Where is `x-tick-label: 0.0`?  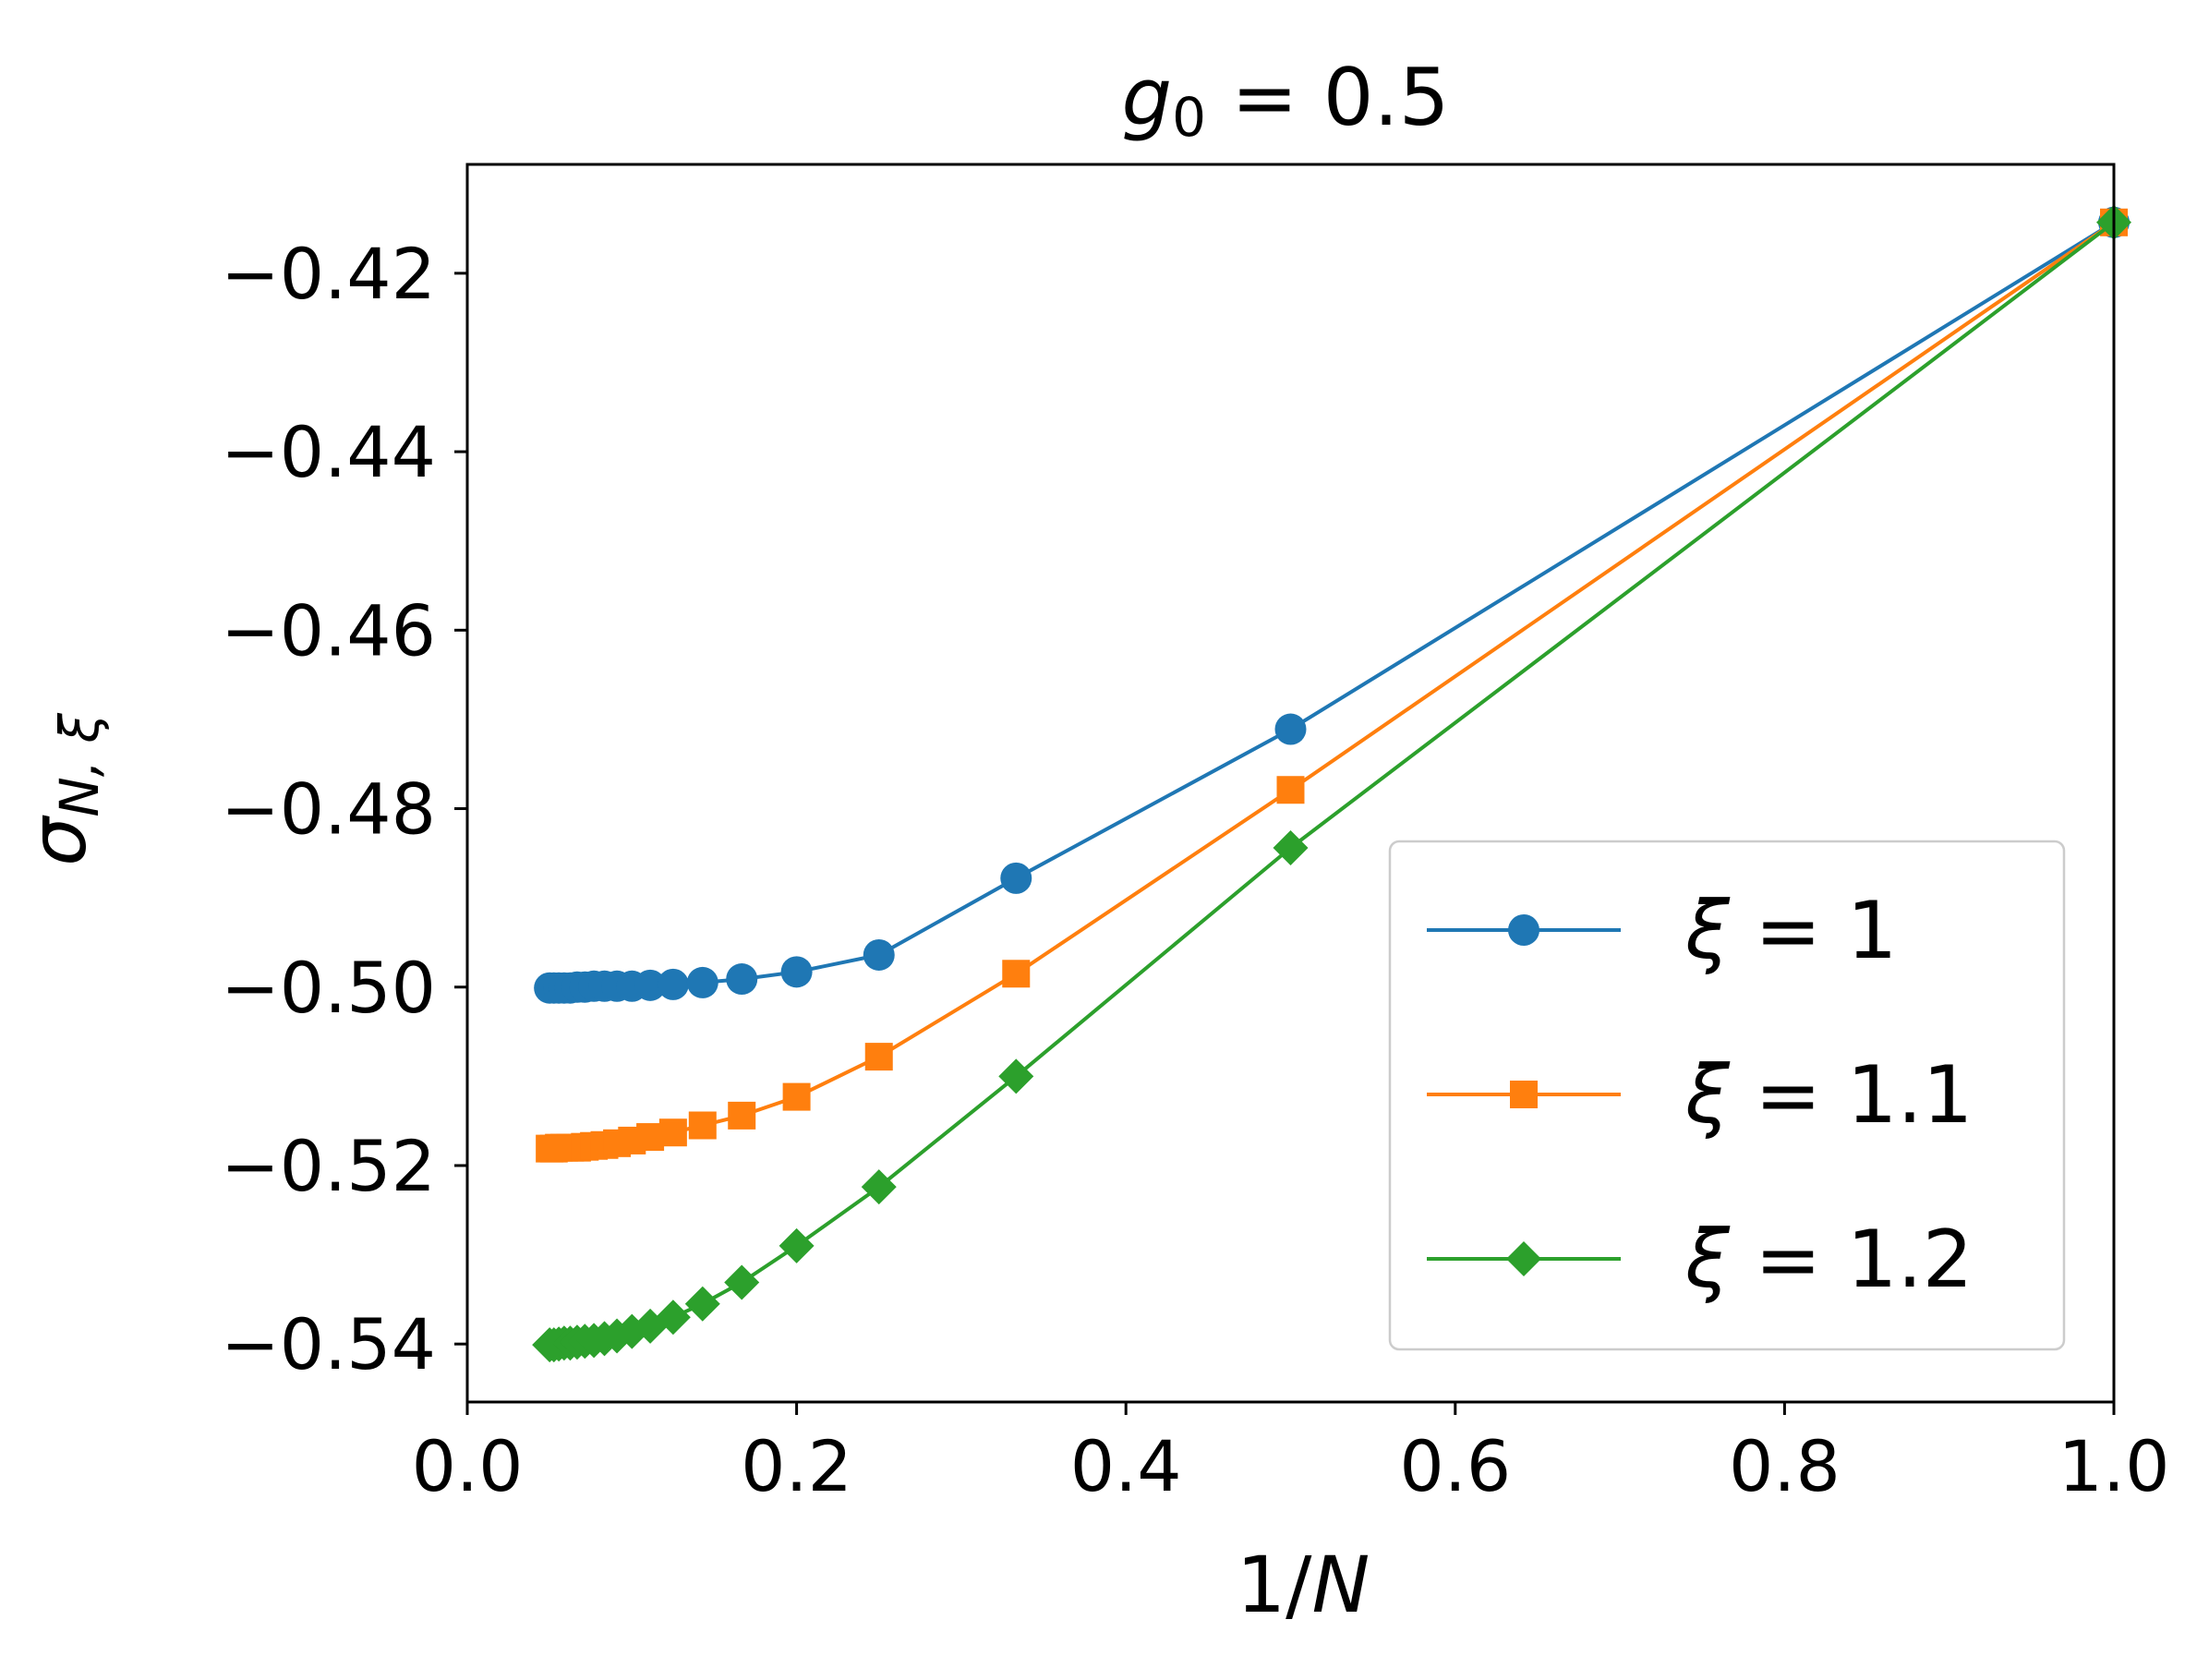 x-tick-label: 0.0 is located at coordinates (468, 1466).